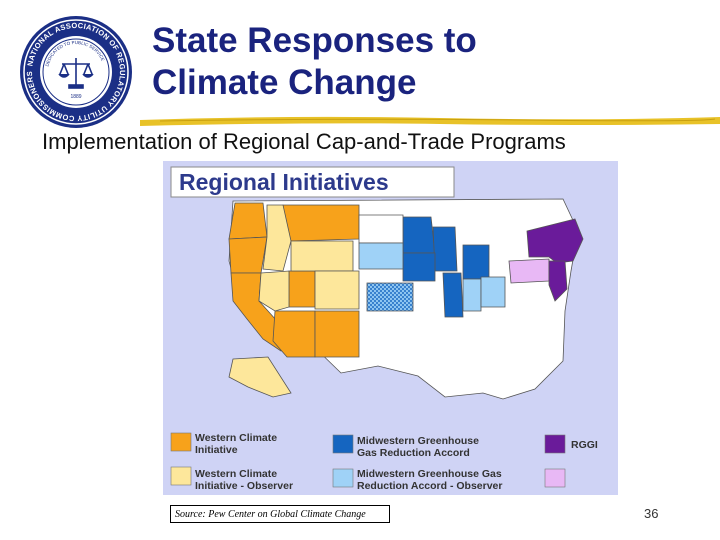 Image resolution: width=720 pixels, height=540 pixels. I want to click on state-minnesota, so click(419, 235).